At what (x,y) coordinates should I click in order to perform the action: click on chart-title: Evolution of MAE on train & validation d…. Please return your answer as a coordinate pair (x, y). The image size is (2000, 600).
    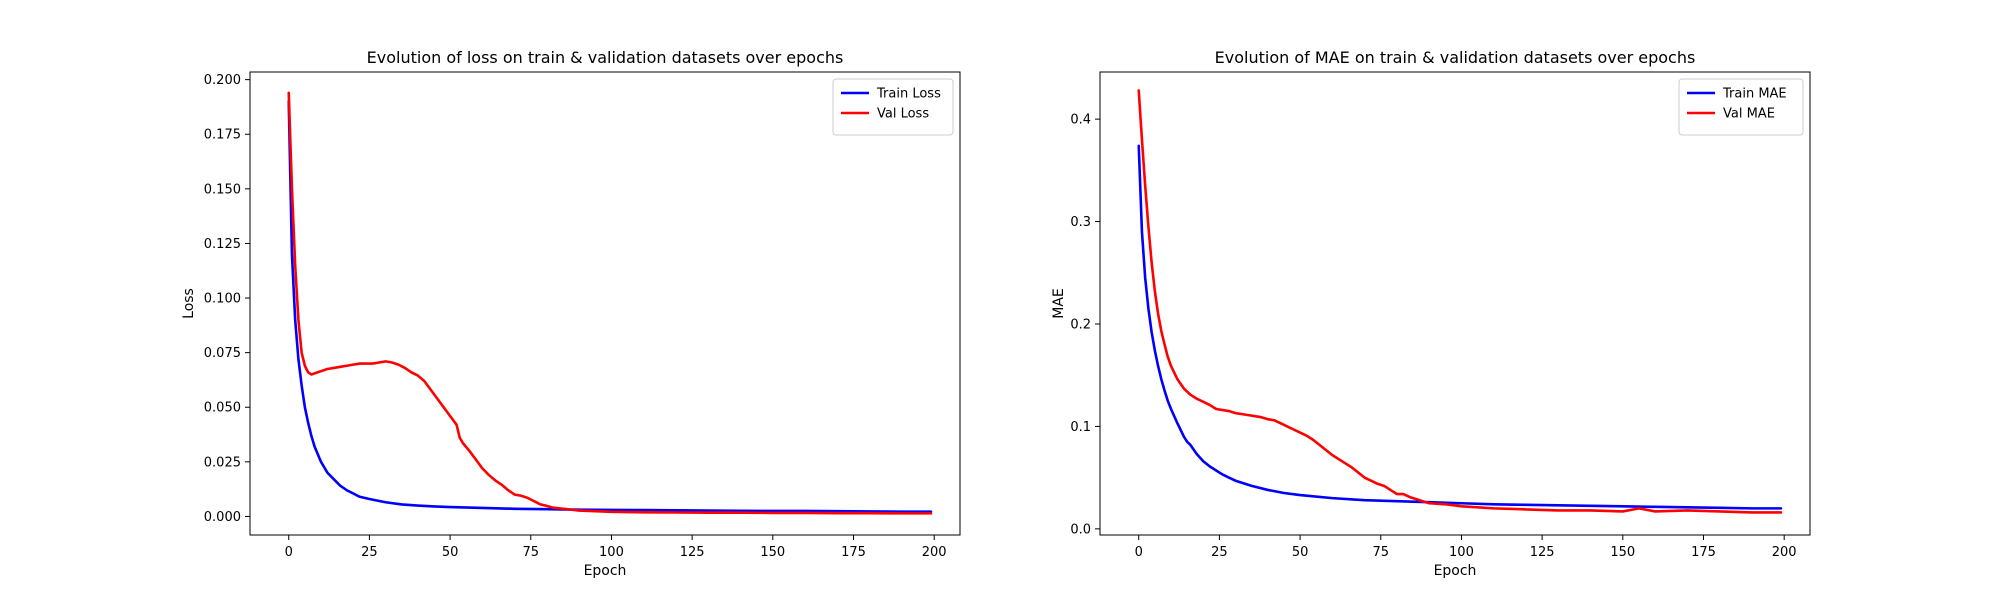
    Looking at the image, I should click on (1455, 57).